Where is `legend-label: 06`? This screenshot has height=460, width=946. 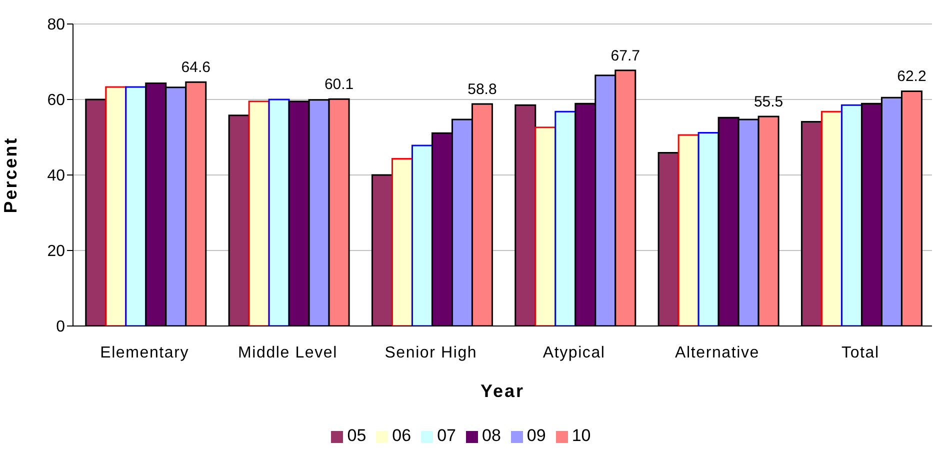 legend-label: 06 is located at coordinates (402, 435).